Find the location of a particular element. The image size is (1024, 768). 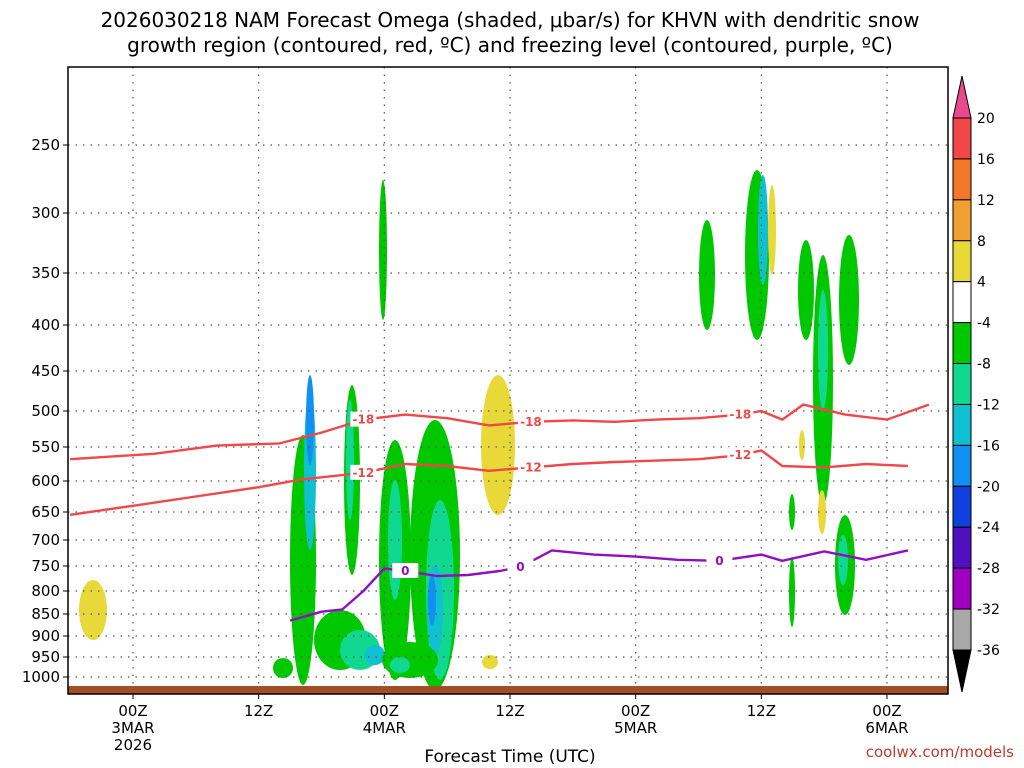

pressure-tick-label: 650 is located at coordinates (45, 512).